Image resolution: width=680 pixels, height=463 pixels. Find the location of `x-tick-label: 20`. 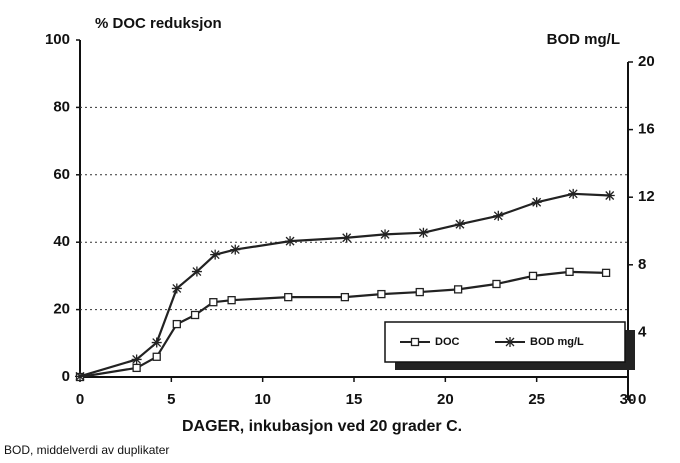

x-tick-label: 20 is located at coordinates (445, 399).